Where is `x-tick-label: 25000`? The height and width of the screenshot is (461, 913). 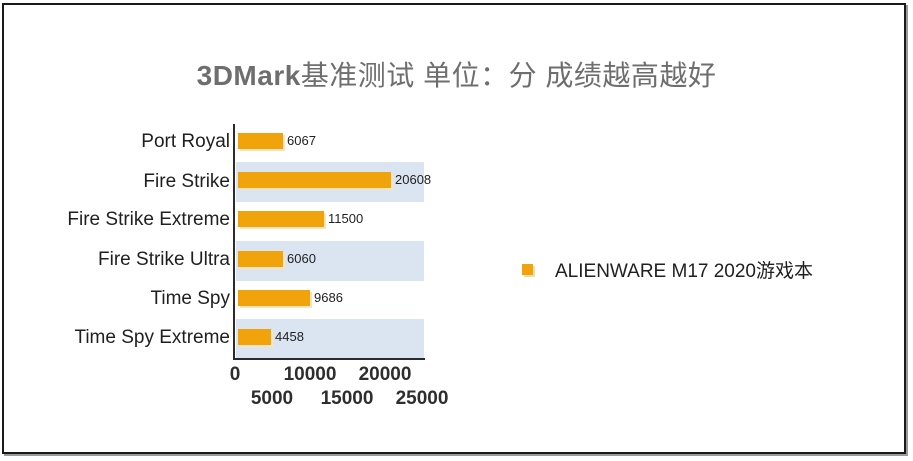 x-tick-label: 25000 is located at coordinates (422, 398).